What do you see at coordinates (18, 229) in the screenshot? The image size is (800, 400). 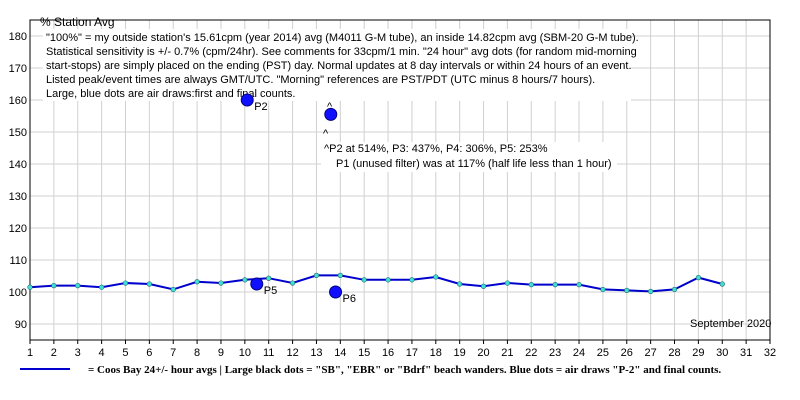 I see `y-tick-label: 120` at bounding box center [18, 229].